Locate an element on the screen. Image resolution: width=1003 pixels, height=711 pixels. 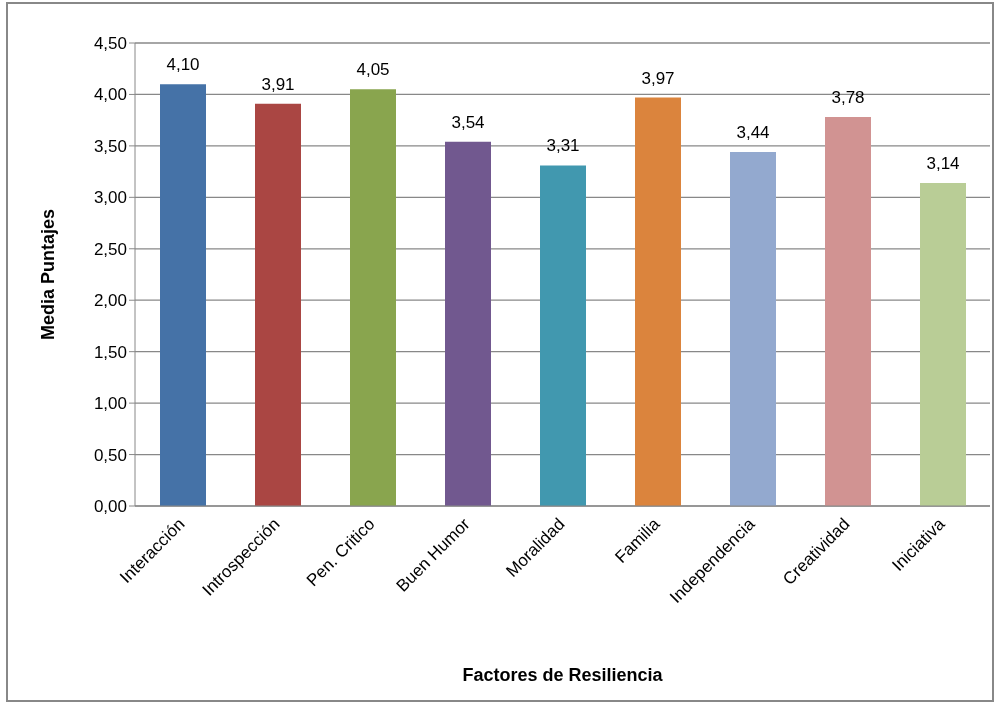
y-tick-label: 1,00 is located at coordinates (110, 404).